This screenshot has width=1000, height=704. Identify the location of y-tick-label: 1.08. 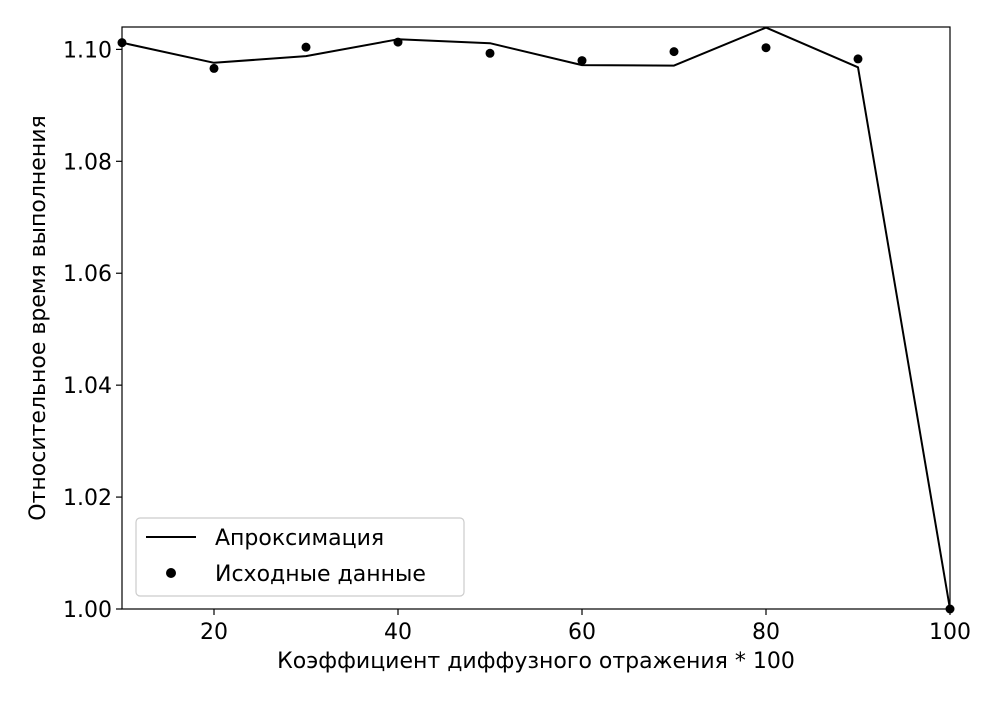
(87, 162).